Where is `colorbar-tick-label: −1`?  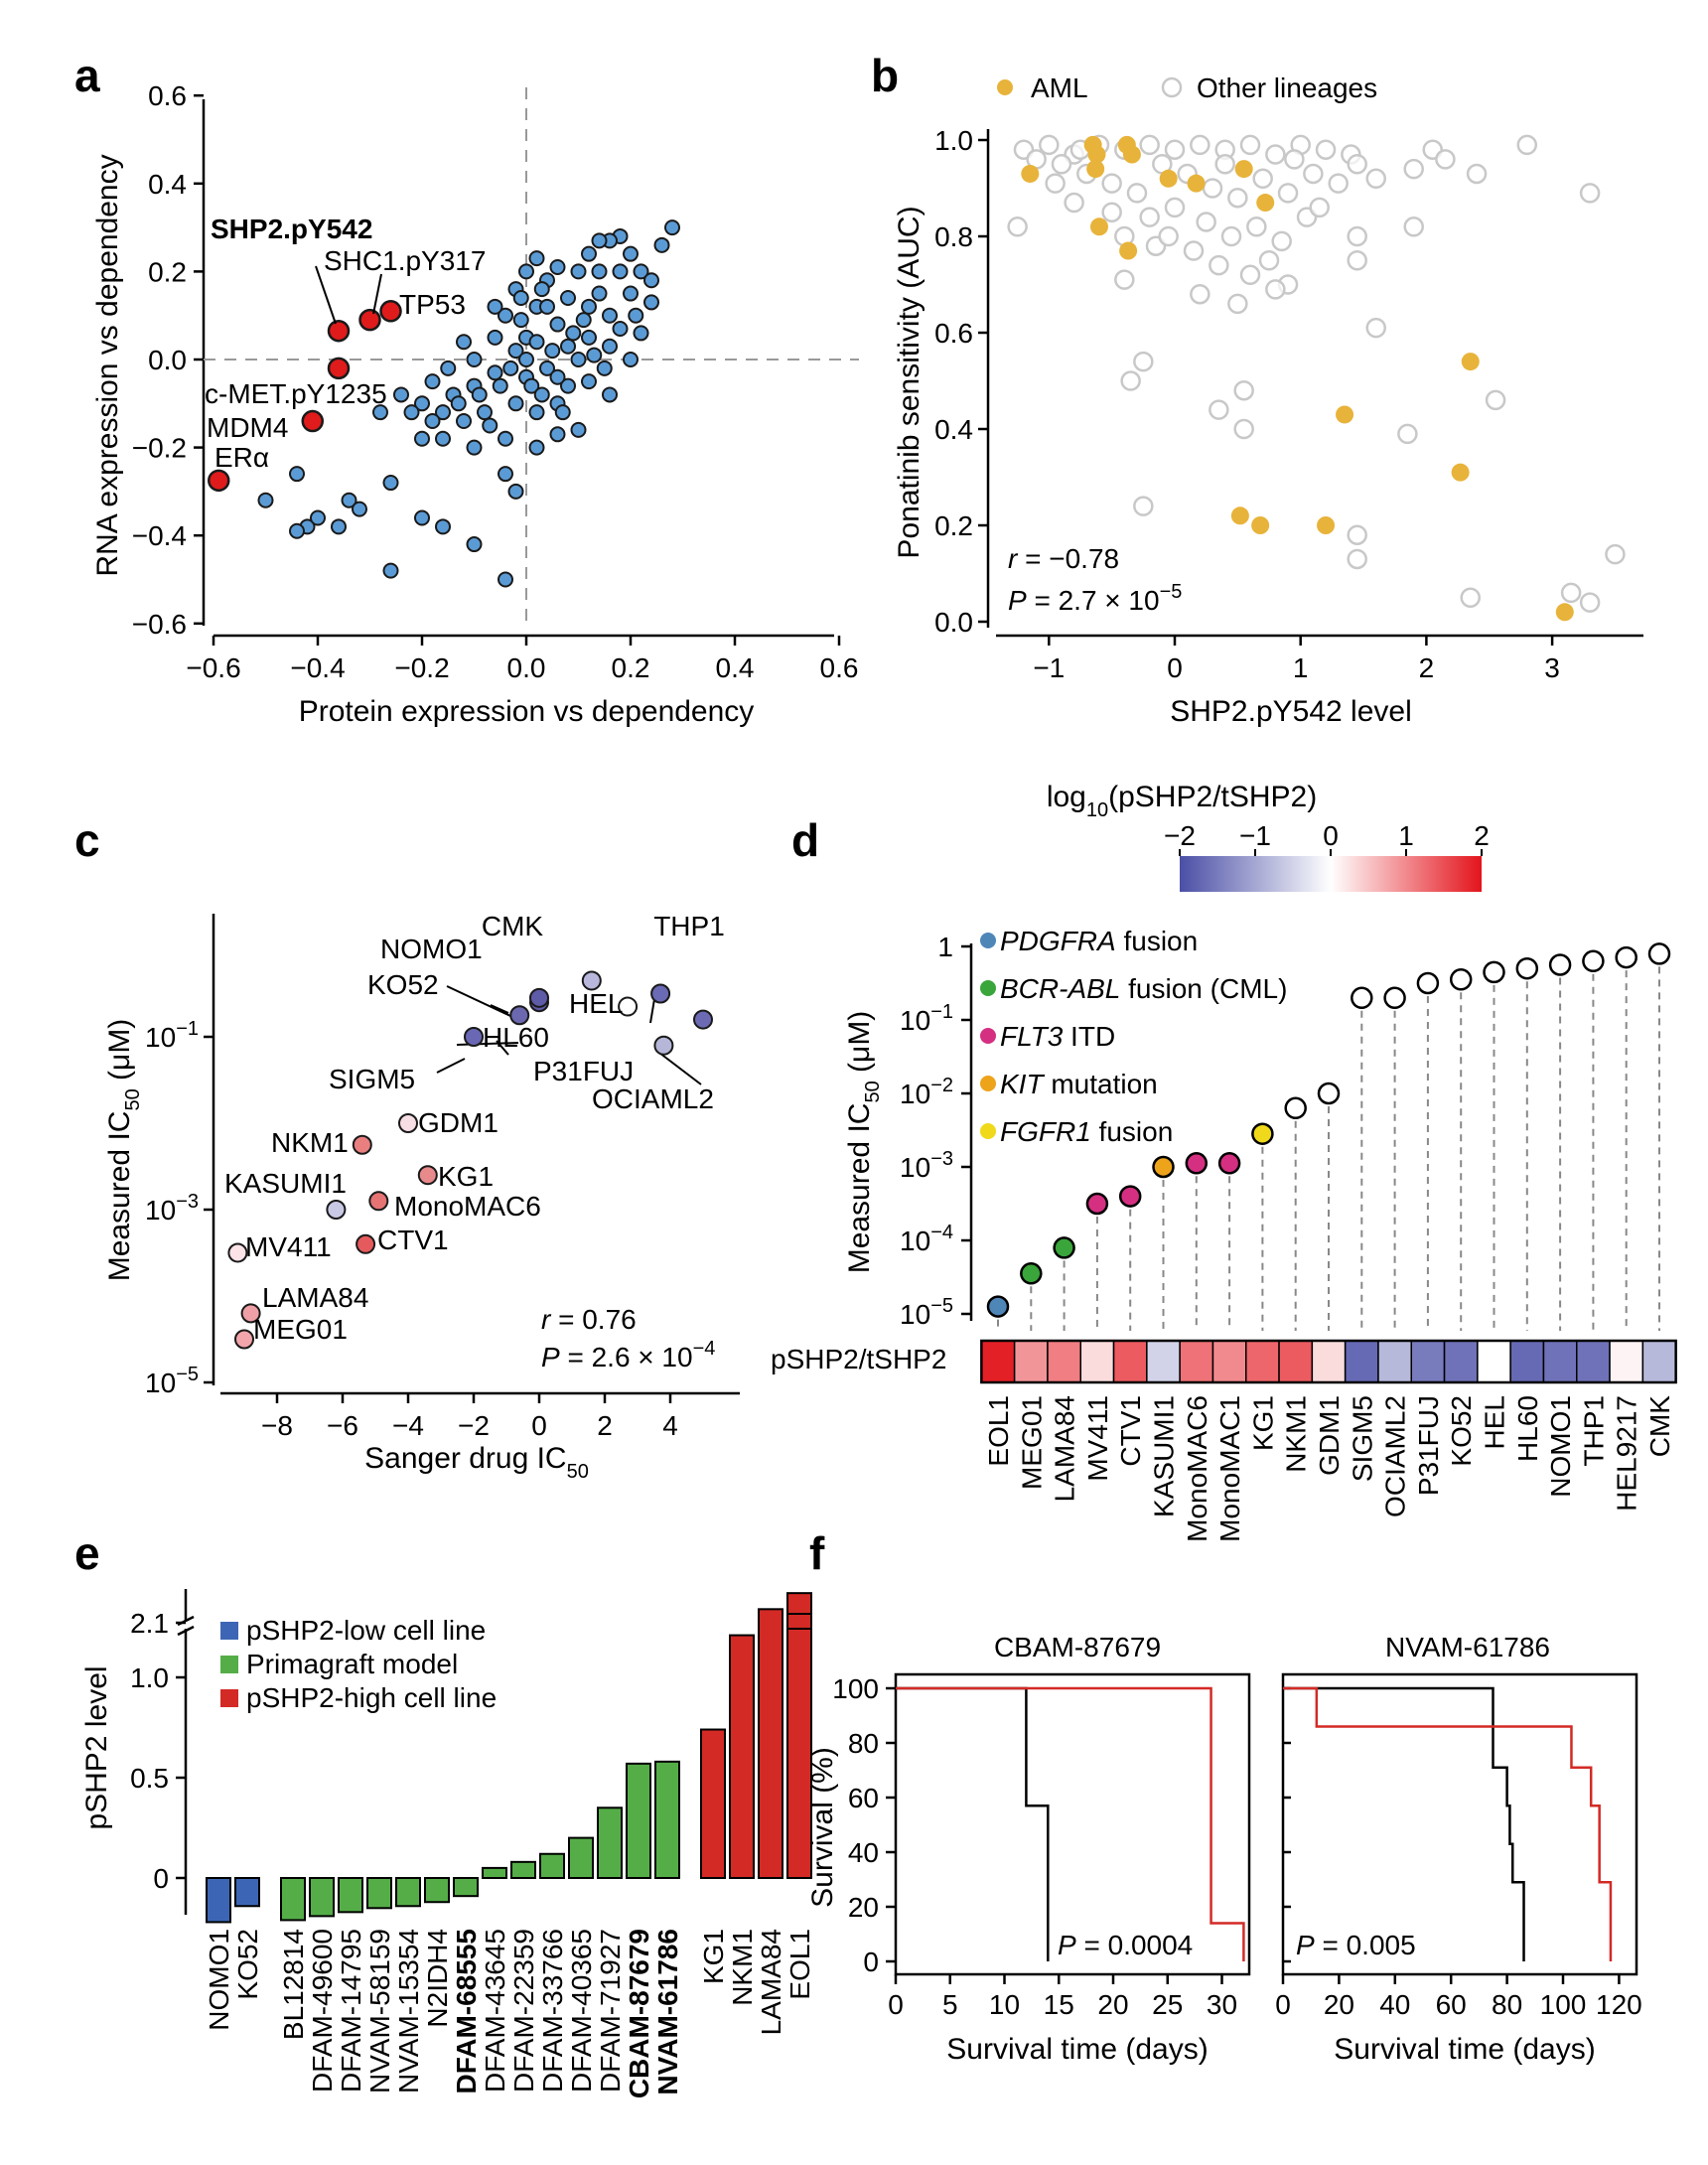 colorbar-tick-label: −1 is located at coordinates (1255, 835).